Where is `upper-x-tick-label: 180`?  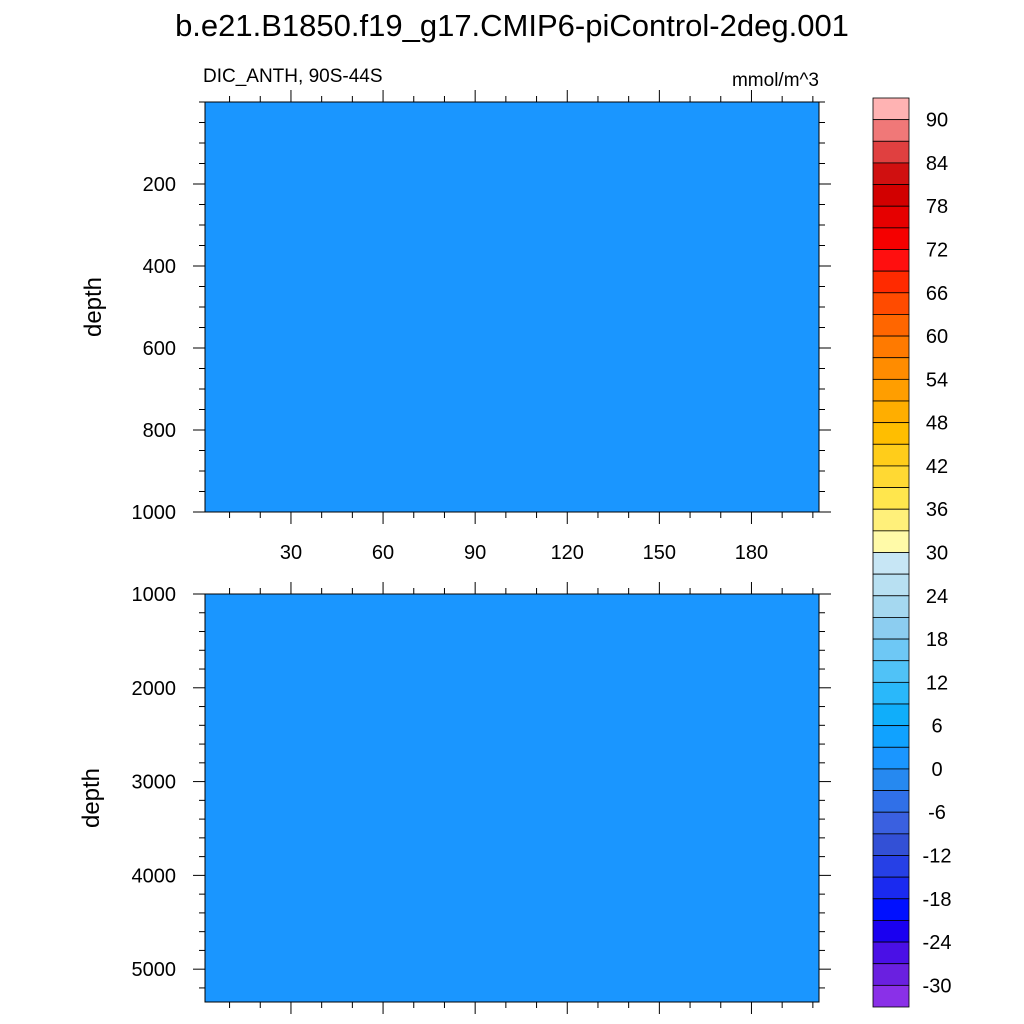 upper-x-tick-label: 180 is located at coordinates (751, 553).